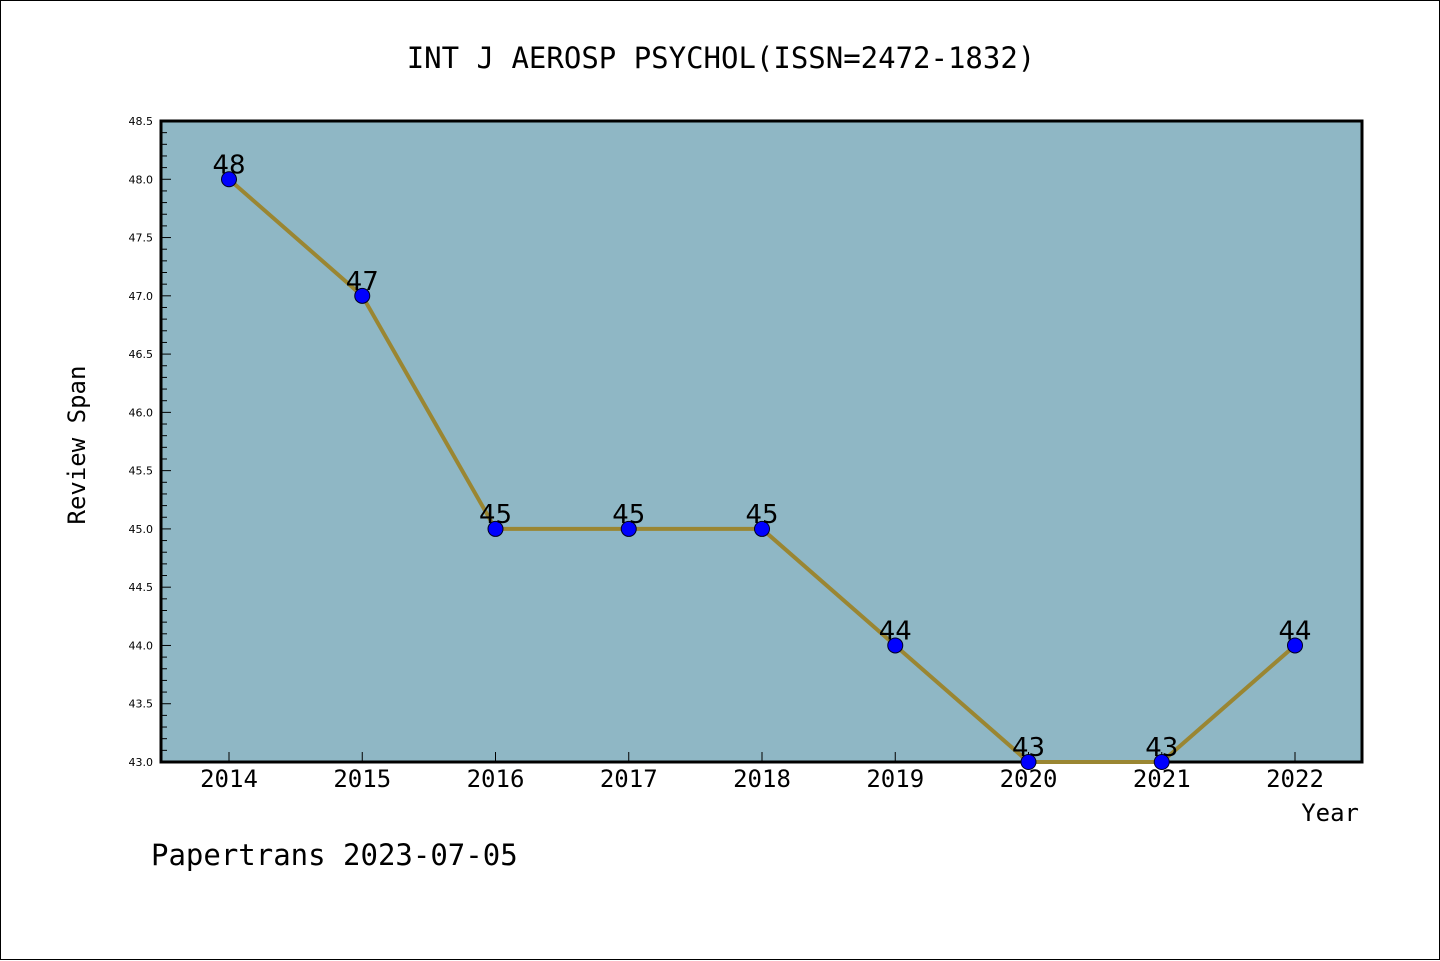  I want to click on y-tick-label: 48.0, so click(141, 179).